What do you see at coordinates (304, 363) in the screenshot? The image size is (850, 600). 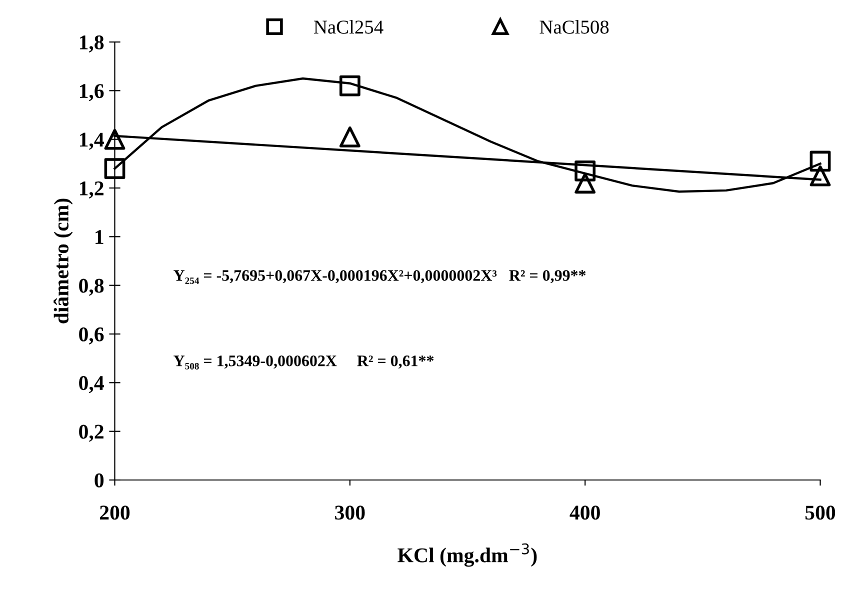 I see `annotation: Y₅₀₈ = 1,5349-0,000602X R² = 0,61**` at bounding box center [304, 363].